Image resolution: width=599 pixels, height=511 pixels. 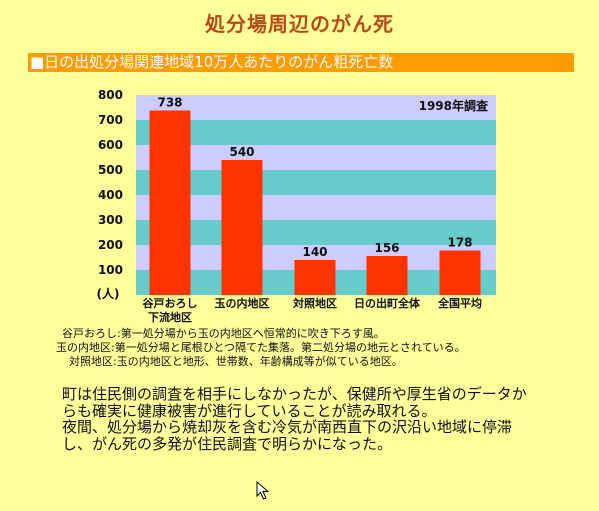 What do you see at coordinates (110, 120) in the screenshot?
I see `y-tick-label: 700` at bounding box center [110, 120].